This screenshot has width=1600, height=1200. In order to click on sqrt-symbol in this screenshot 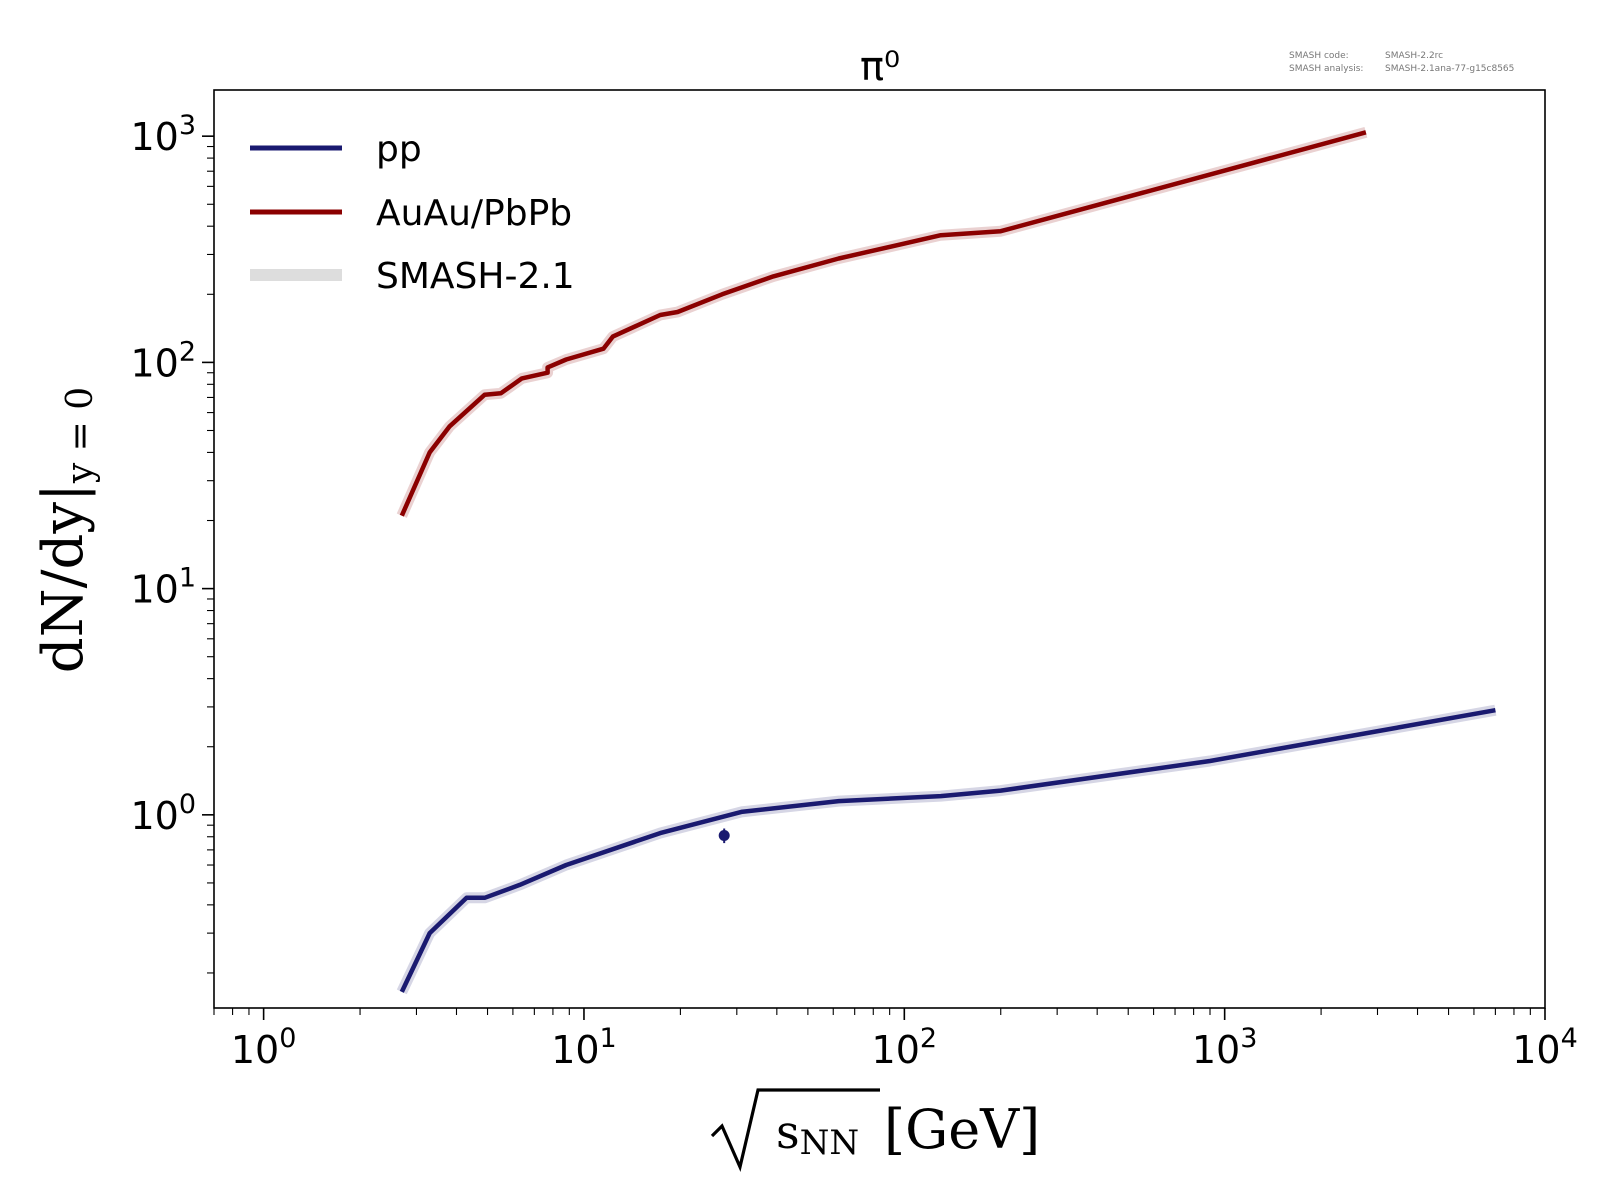, I will do `click(795, 1130)`.